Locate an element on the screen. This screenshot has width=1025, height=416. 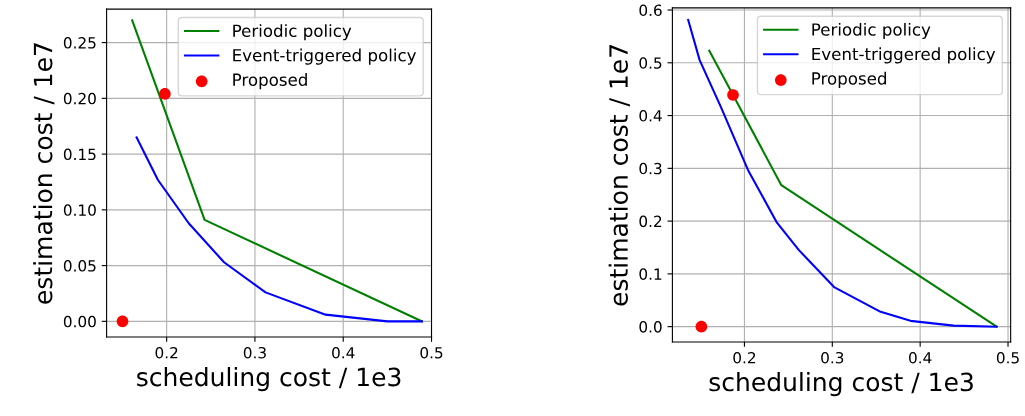
y-tick-label: 0.6 is located at coordinates (650, 10).